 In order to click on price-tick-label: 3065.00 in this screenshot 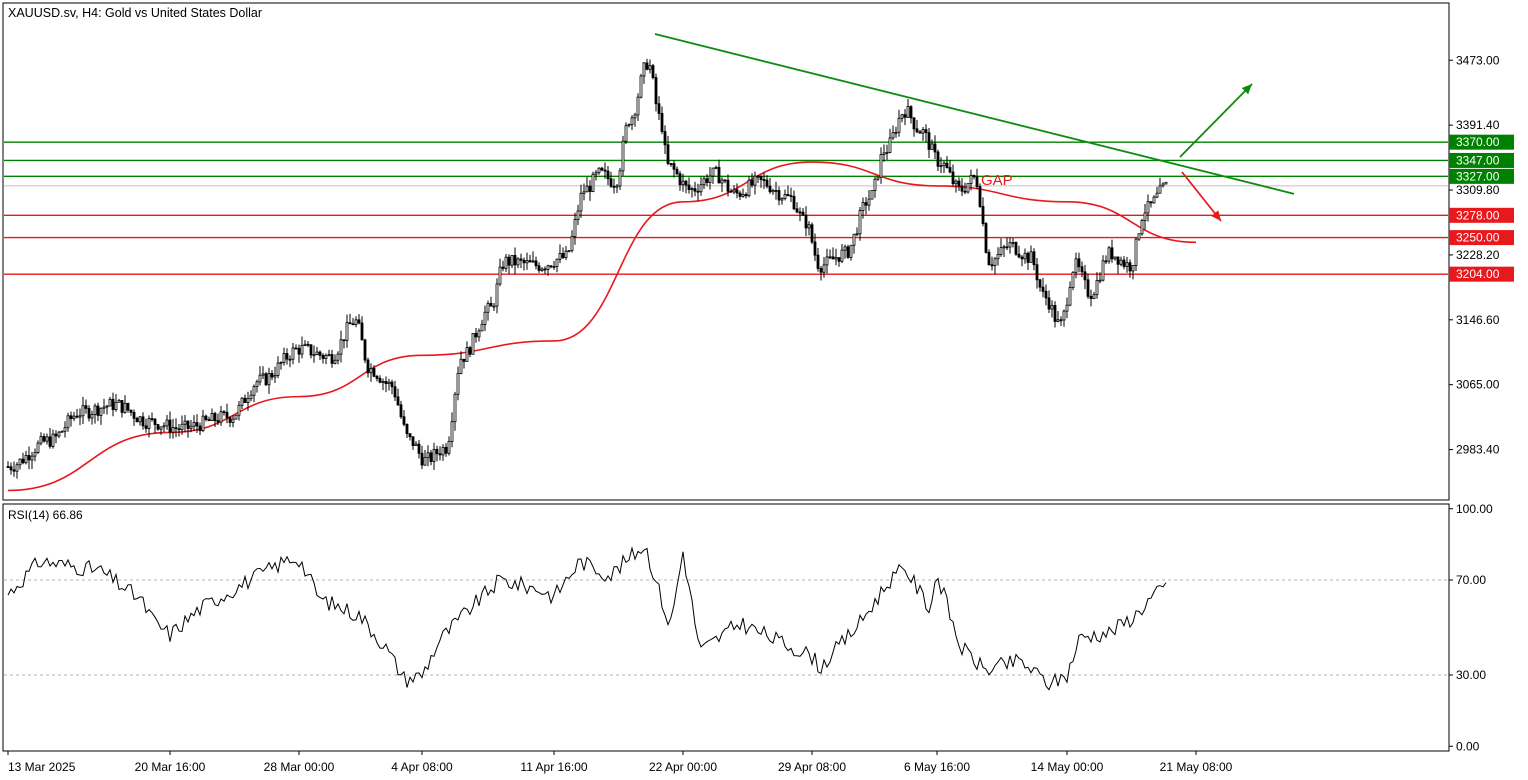, I will do `click(1478, 385)`.